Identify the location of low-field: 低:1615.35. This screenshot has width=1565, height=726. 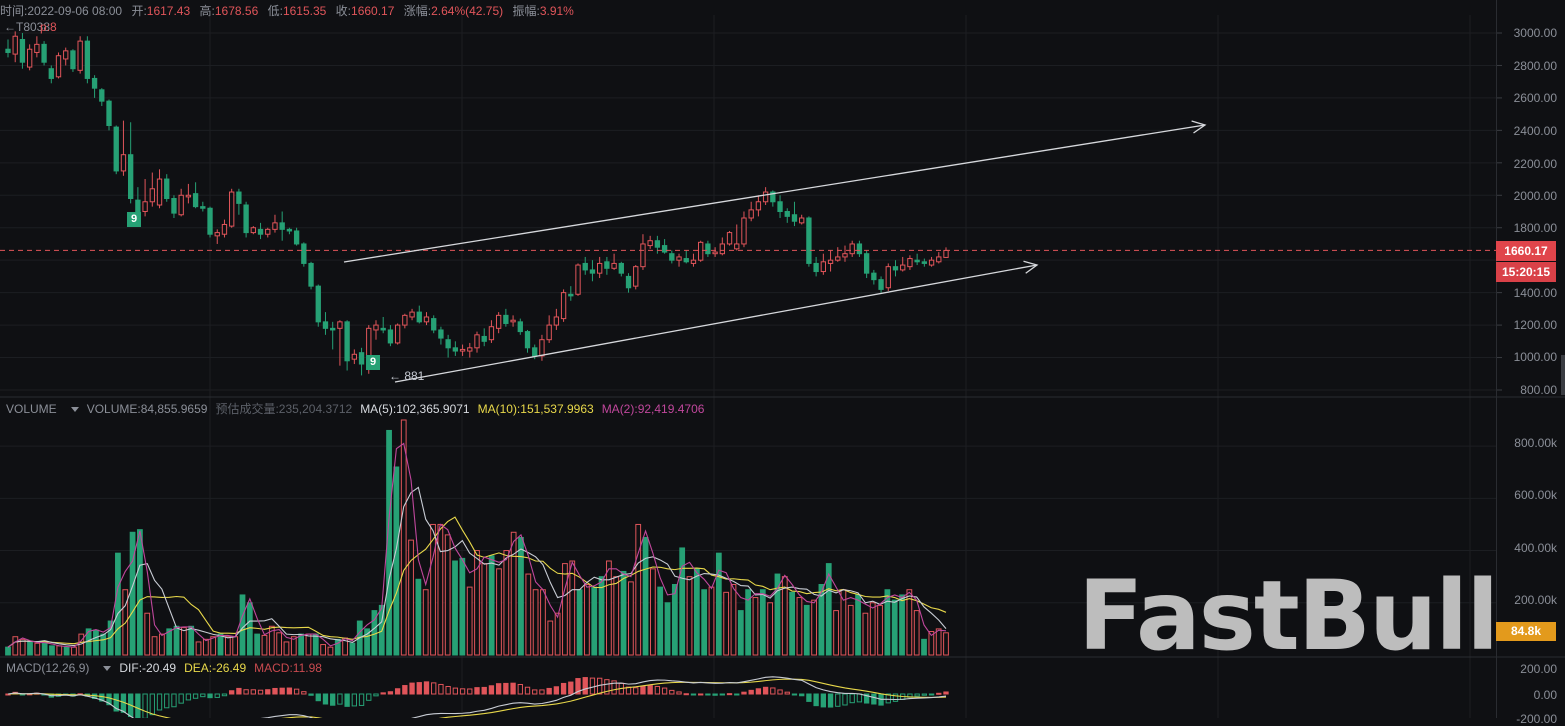
(297, 11).